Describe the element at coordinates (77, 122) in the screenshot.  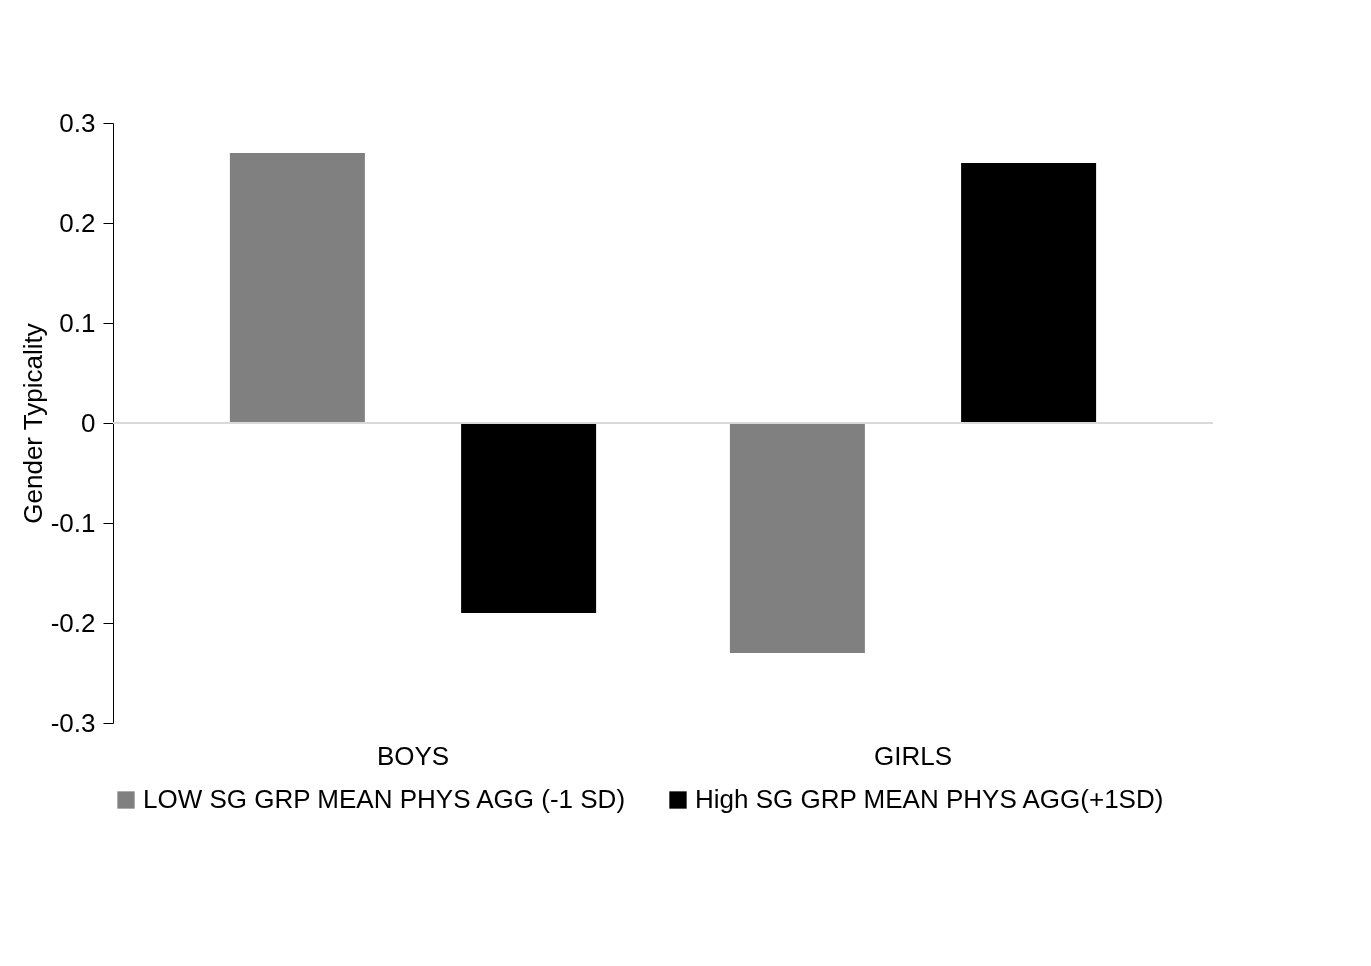
I see `y-tick-label: 0.3` at that location.